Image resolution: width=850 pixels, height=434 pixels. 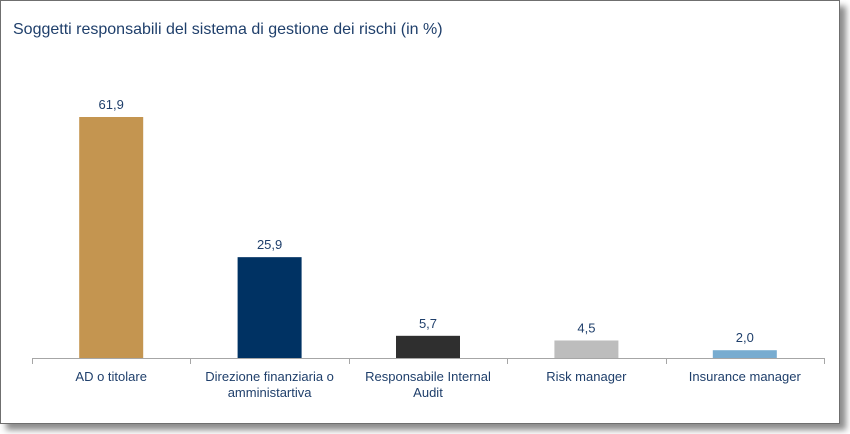 What do you see at coordinates (586, 376) in the screenshot?
I see `category-label: Risk manager` at bounding box center [586, 376].